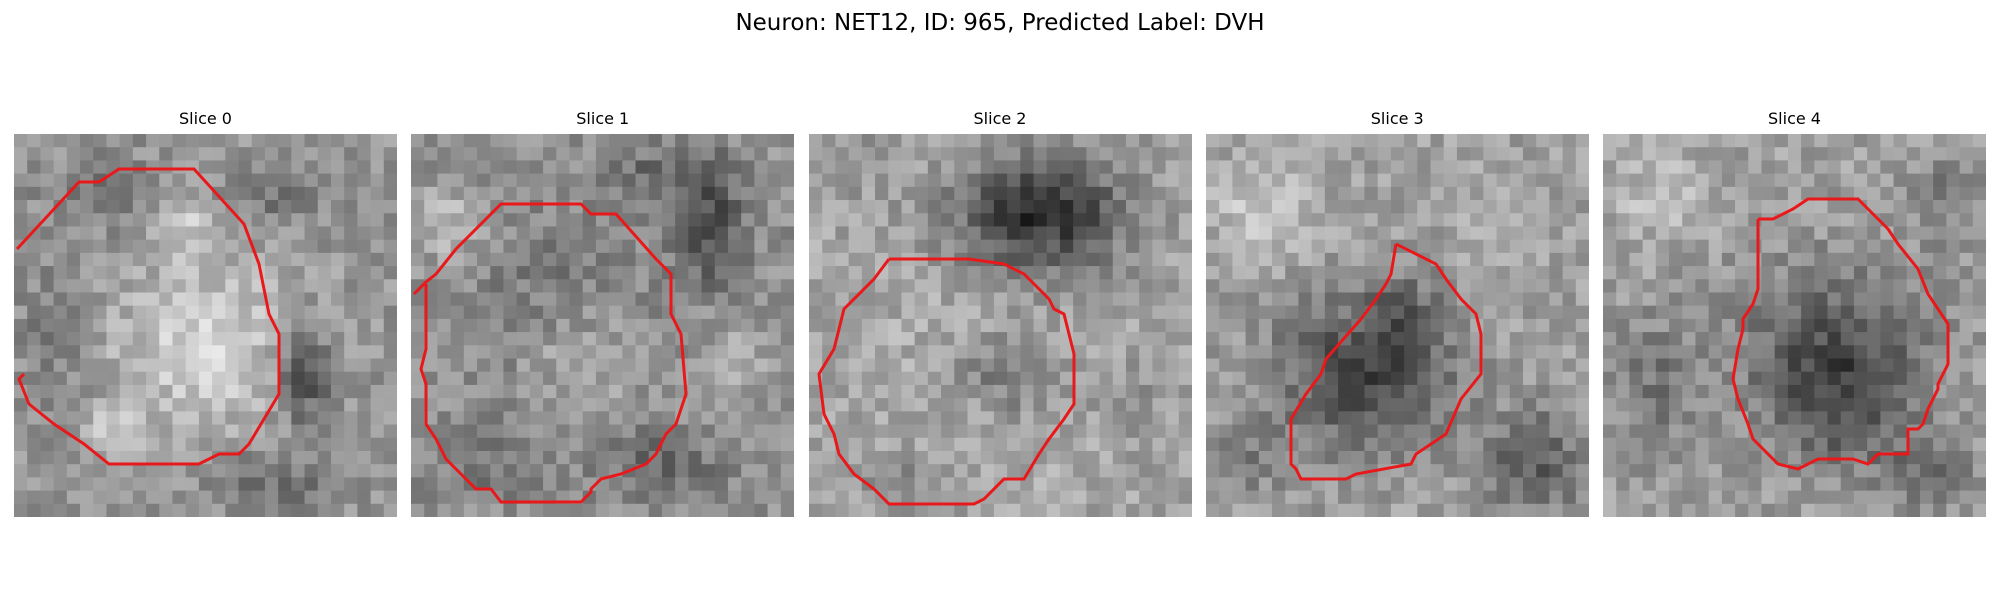  Describe the element at coordinates (1397, 118) in the screenshot. I see `slice-title-3: Slice 3` at that location.